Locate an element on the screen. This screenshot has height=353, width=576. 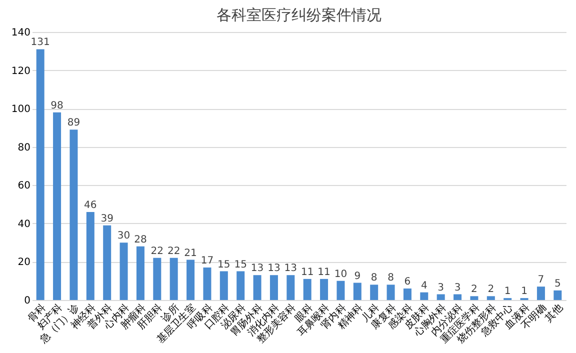
data-label: 10 is located at coordinates (341, 274).